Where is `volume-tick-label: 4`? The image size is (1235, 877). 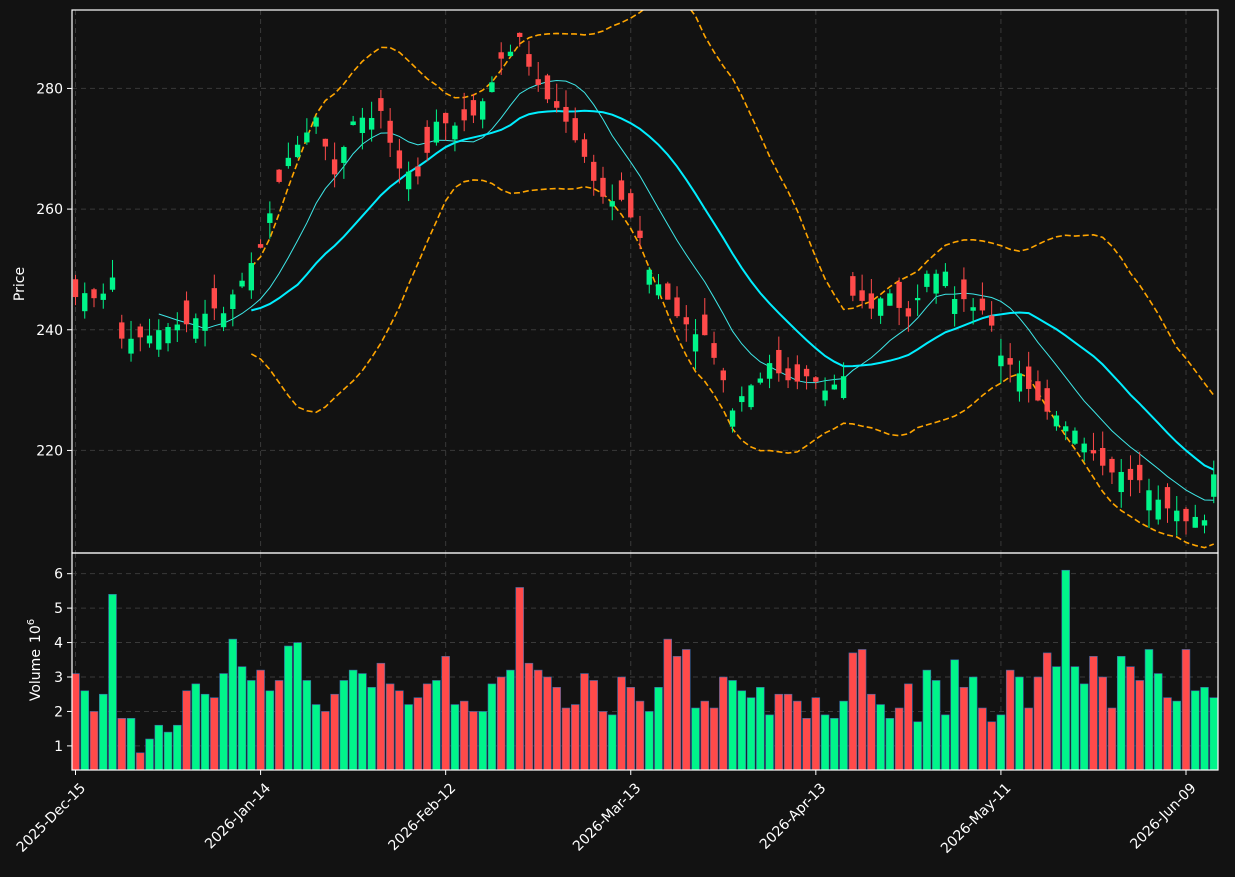
volume-tick-label: 4 is located at coordinates (58, 644).